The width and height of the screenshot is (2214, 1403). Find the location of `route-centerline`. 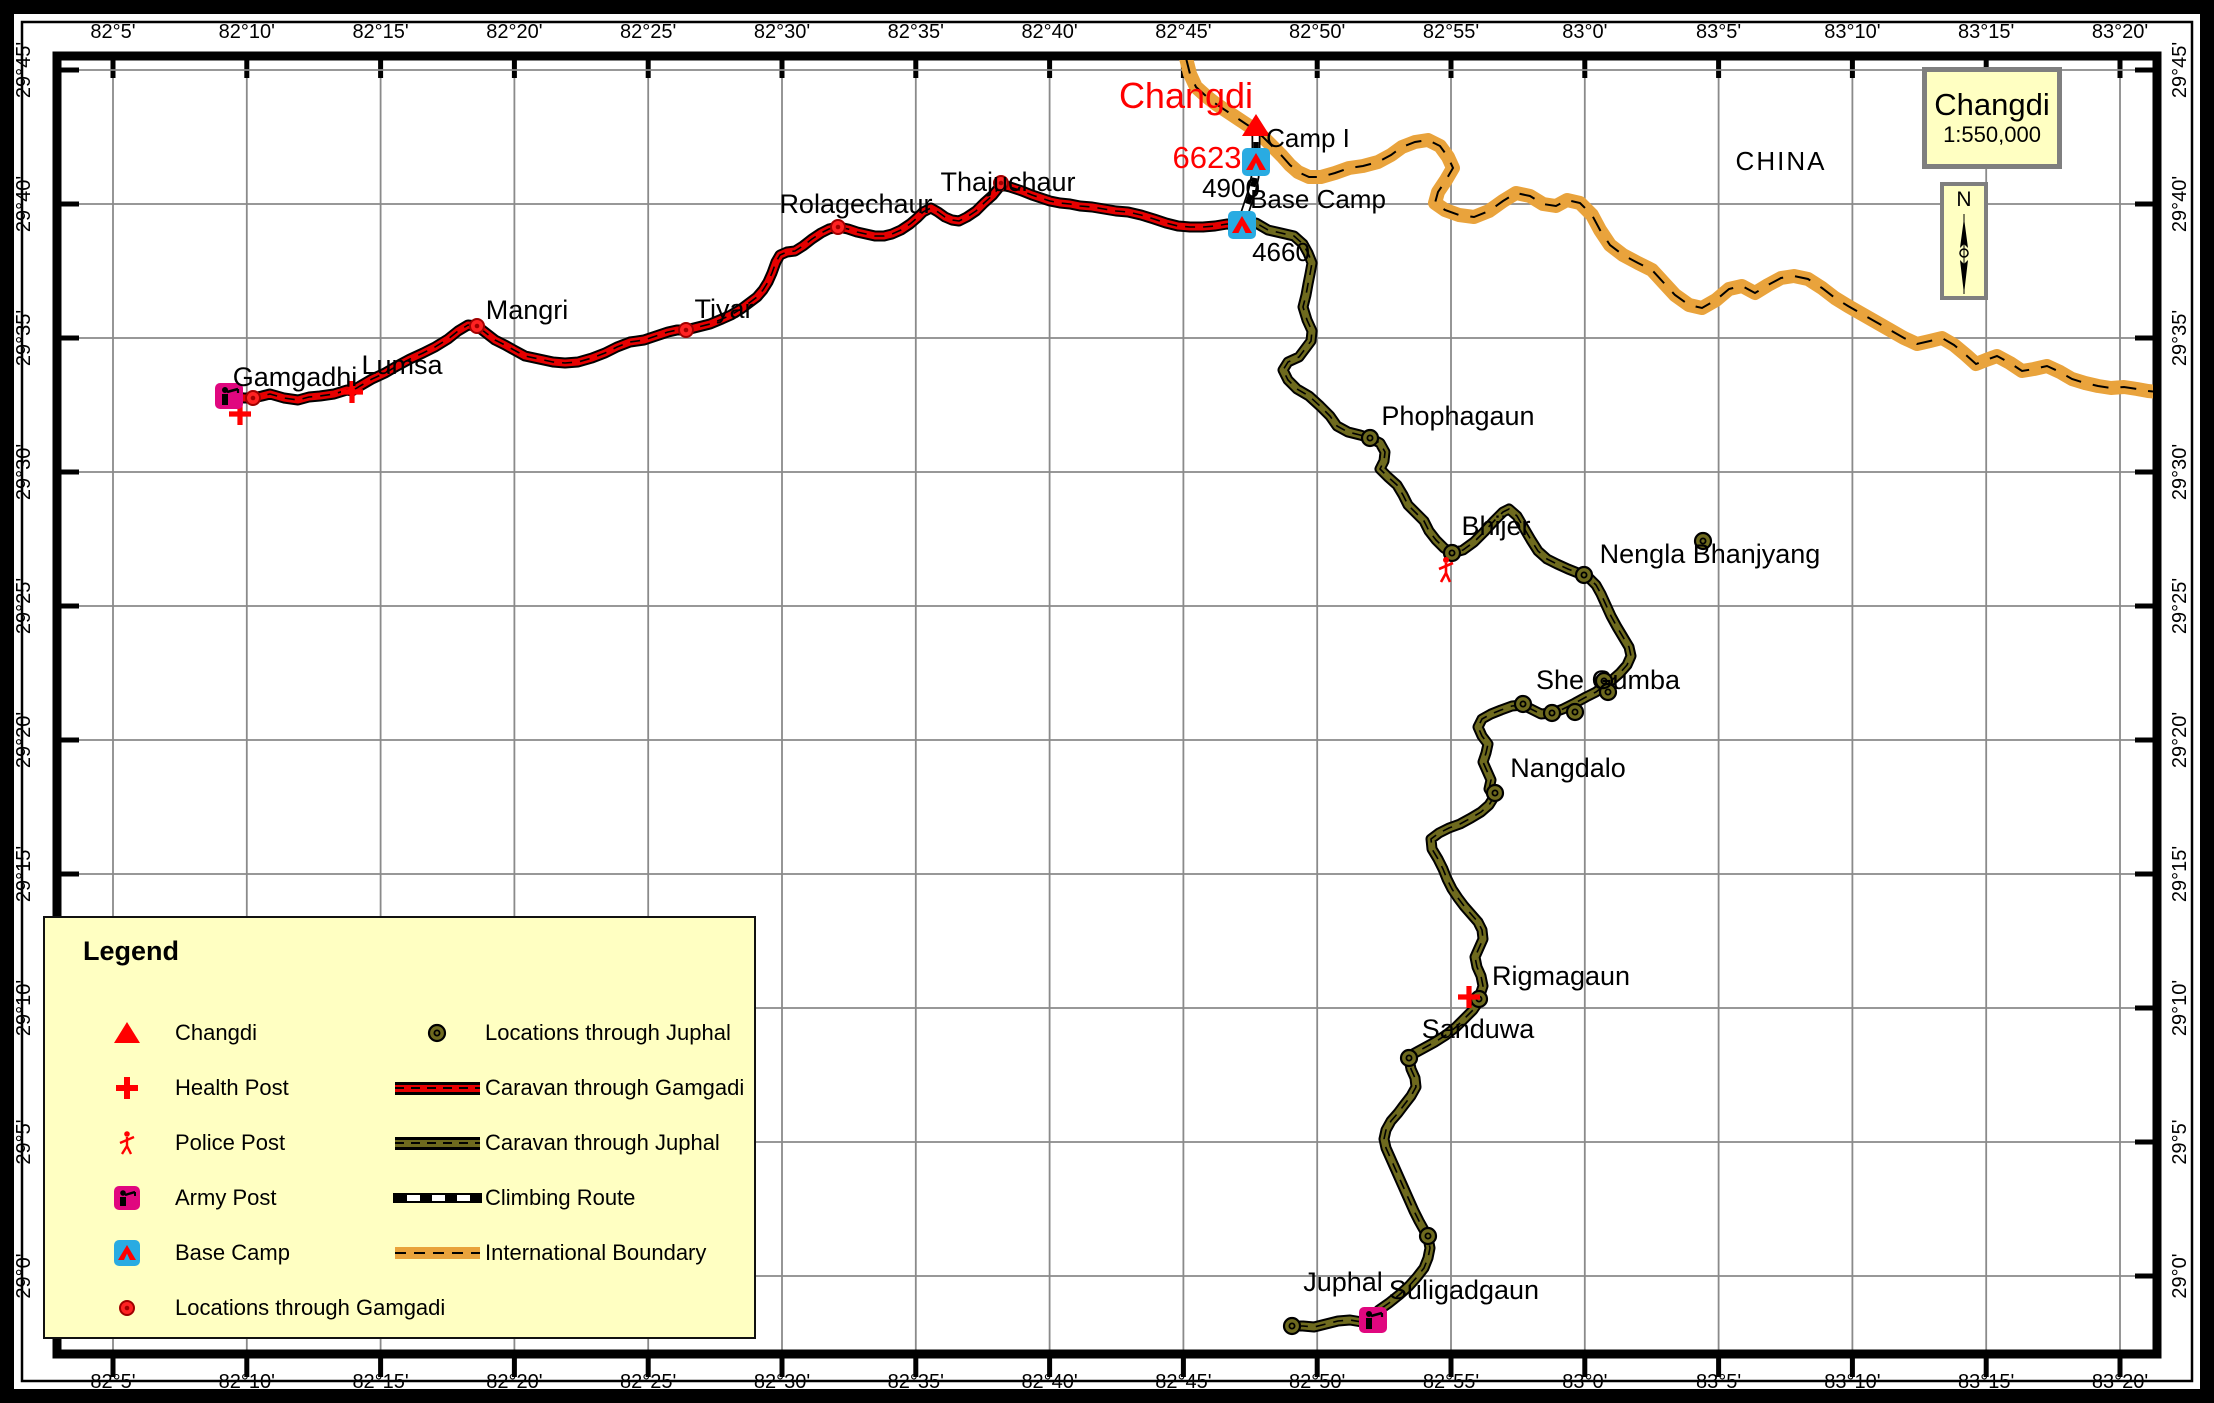

route-centerline is located at coordinates (737, 292).